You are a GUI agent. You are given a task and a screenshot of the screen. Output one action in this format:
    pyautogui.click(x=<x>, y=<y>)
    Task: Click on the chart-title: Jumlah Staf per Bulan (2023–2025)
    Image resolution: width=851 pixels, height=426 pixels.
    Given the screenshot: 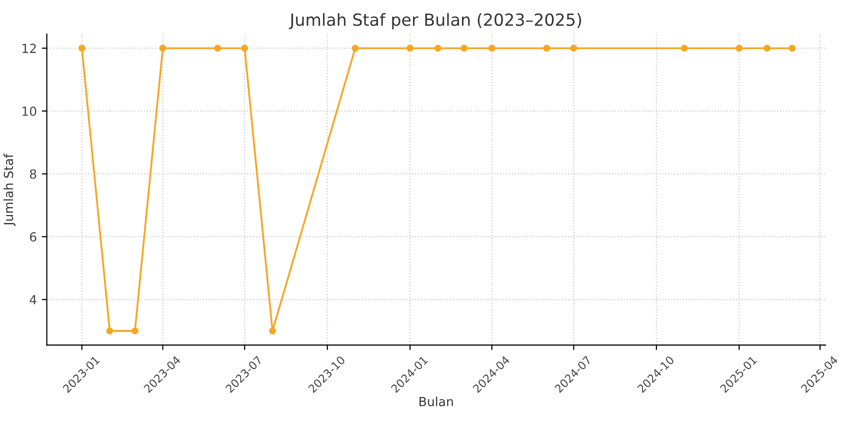 What is the action you would take?
    pyautogui.click(x=435, y=21)
    